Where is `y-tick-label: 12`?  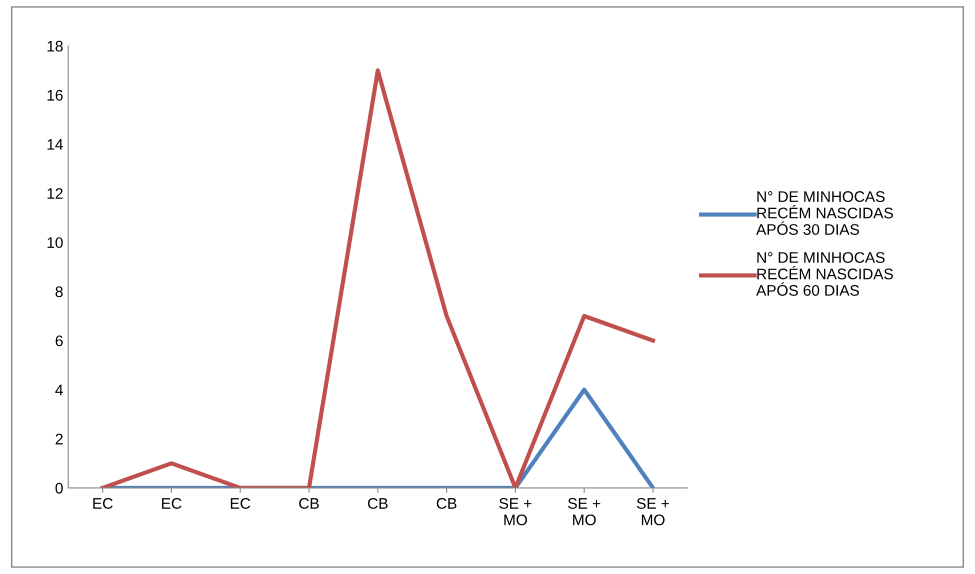
y-tick-label: 12 is located at coordinates (55, 193).